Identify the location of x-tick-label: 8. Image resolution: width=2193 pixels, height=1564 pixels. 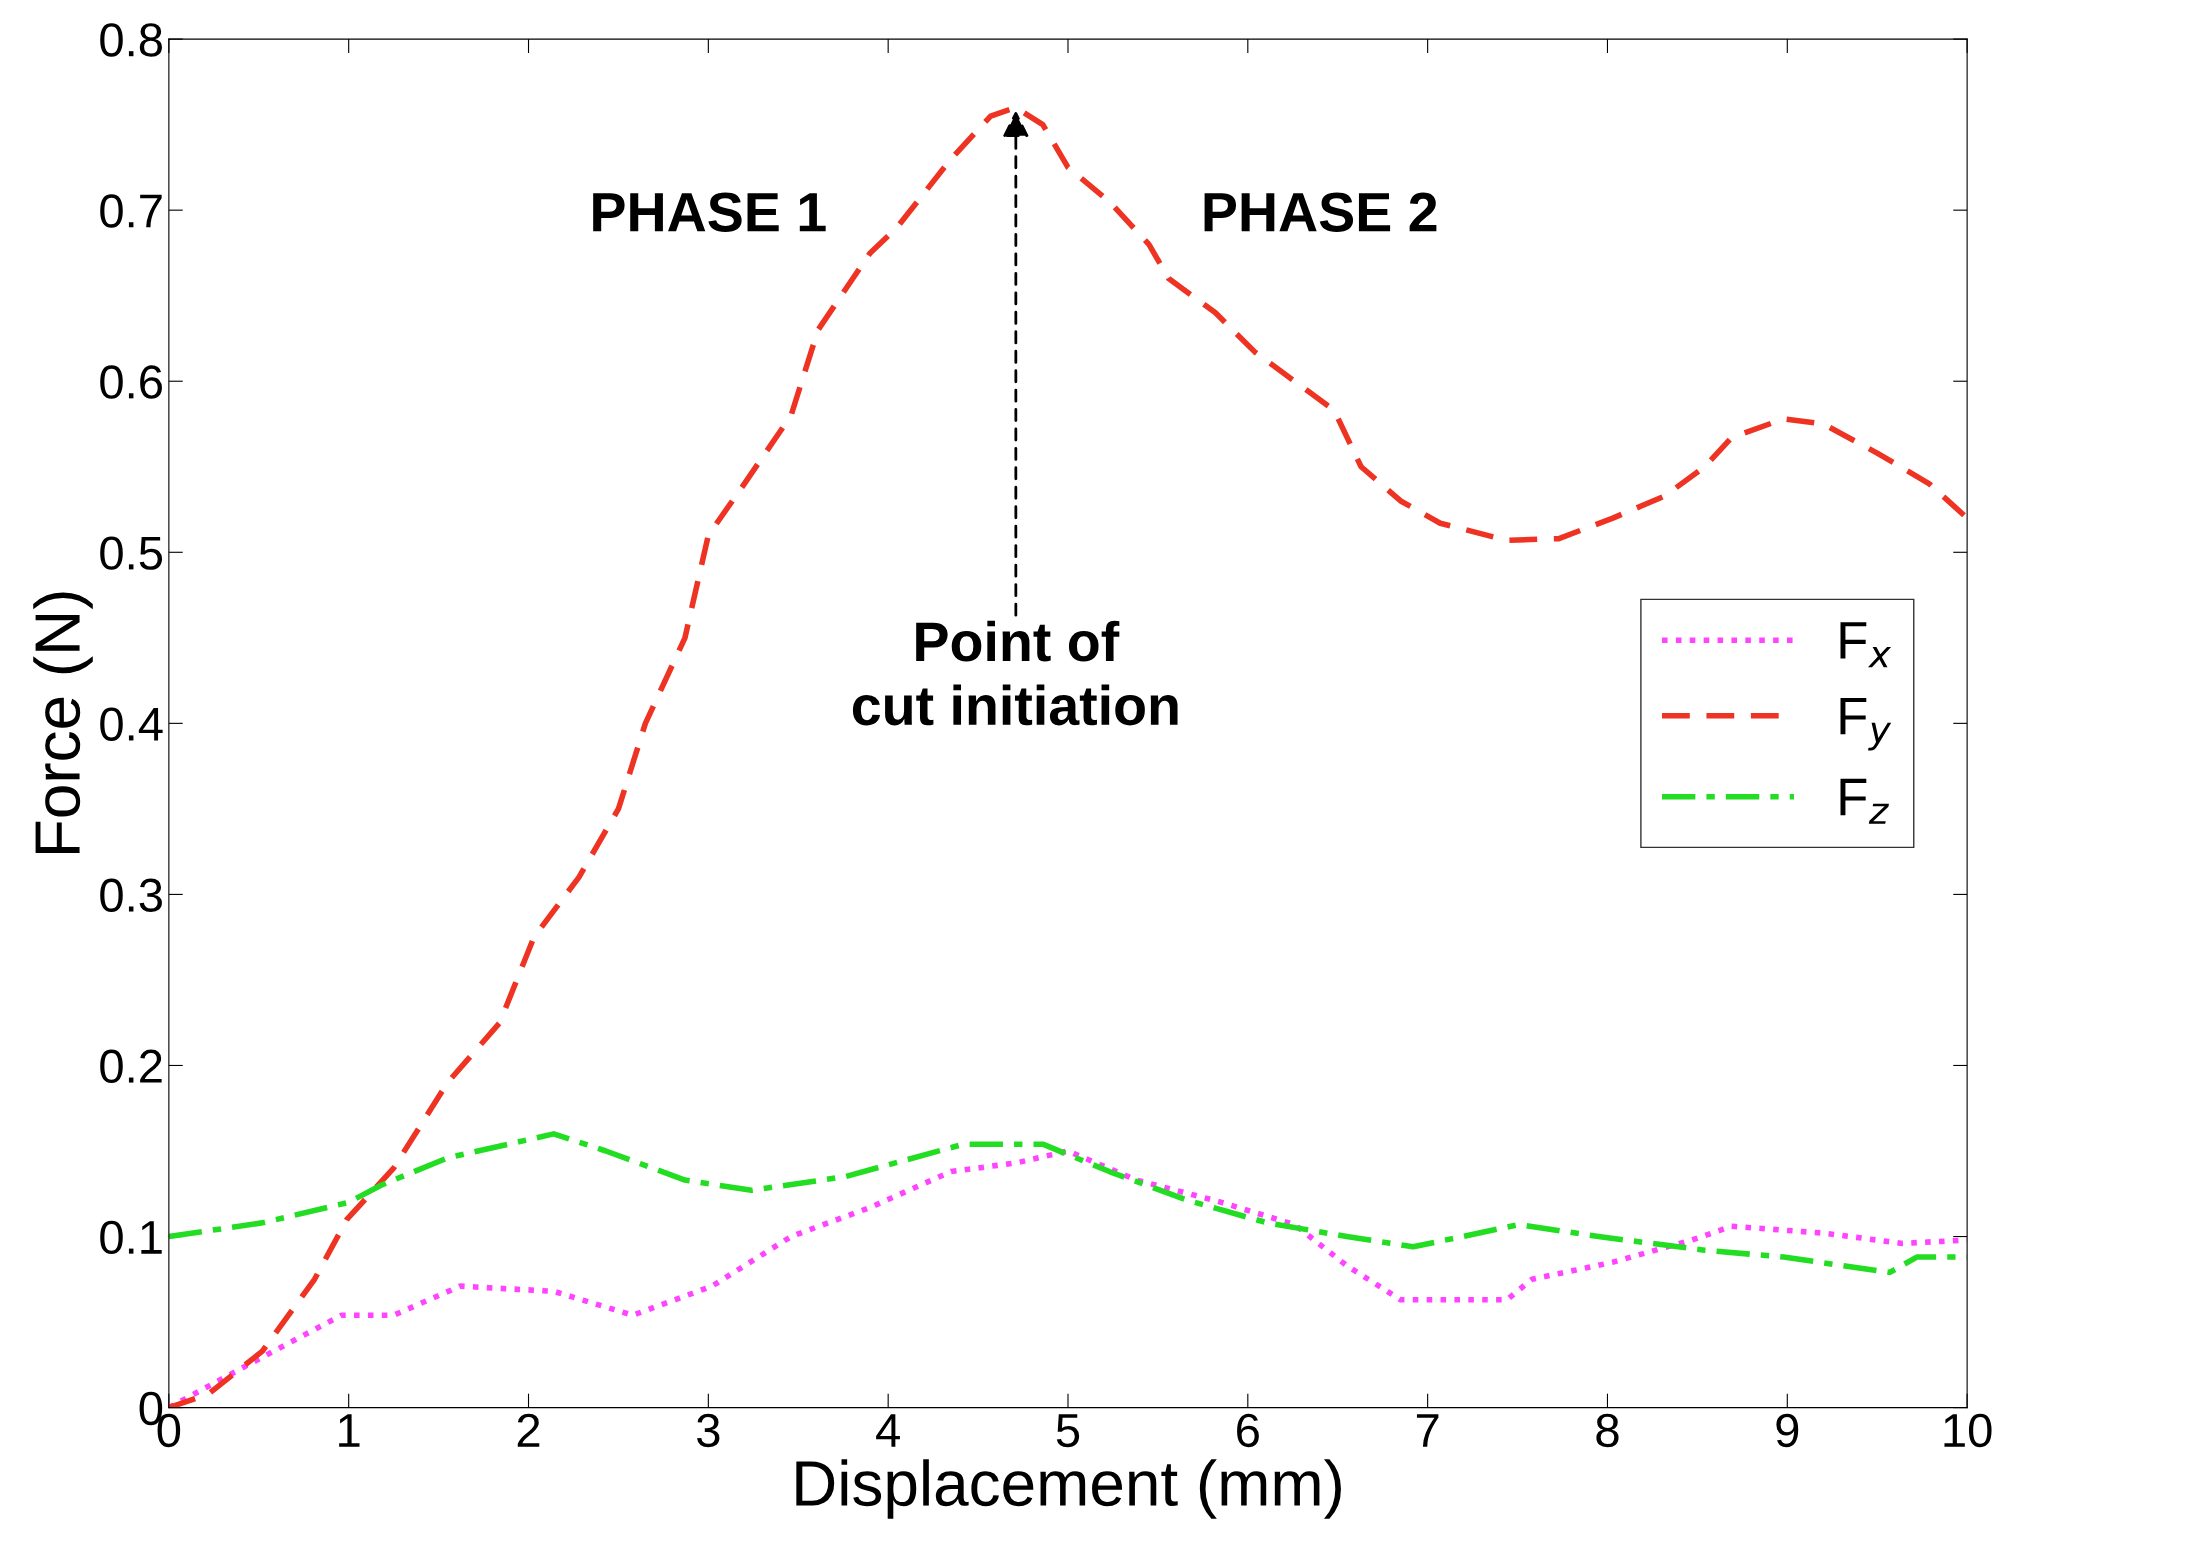
(1607, 1430).